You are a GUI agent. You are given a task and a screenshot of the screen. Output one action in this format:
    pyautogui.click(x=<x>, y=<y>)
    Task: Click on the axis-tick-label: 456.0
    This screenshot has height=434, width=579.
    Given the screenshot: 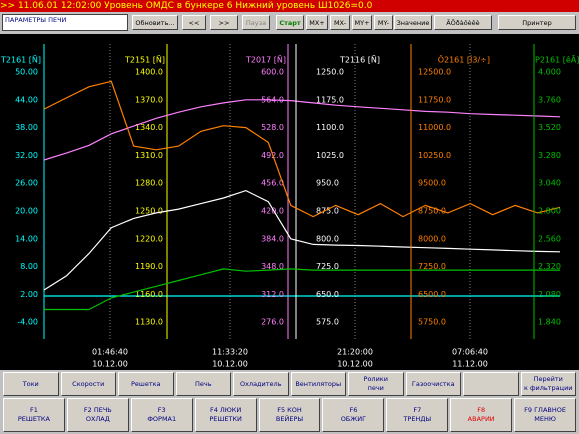 What is the action you would take?
    pyautogui.click(x=272, y=183)
    